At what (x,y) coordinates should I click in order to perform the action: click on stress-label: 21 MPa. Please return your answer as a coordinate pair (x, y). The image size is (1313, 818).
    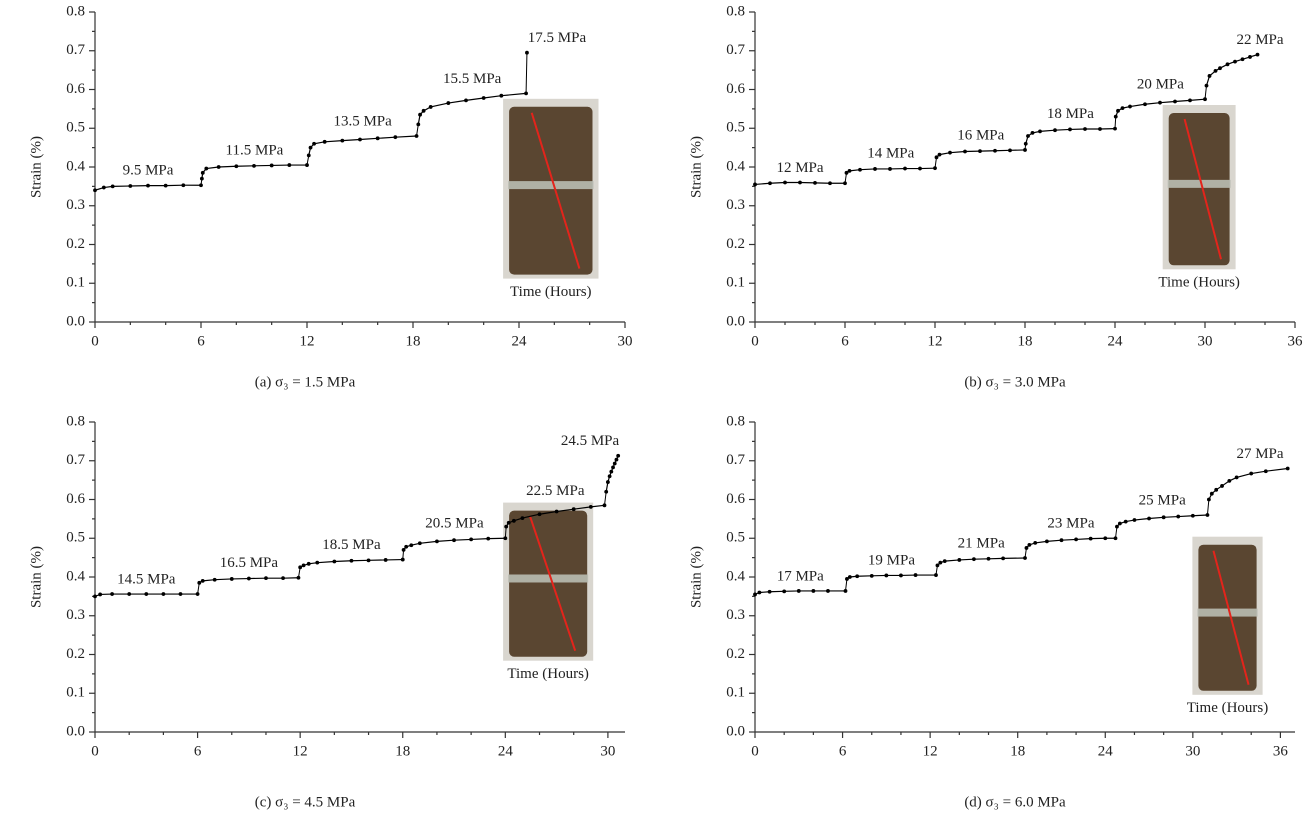
    Looking at the image, I should click on (981, 543).